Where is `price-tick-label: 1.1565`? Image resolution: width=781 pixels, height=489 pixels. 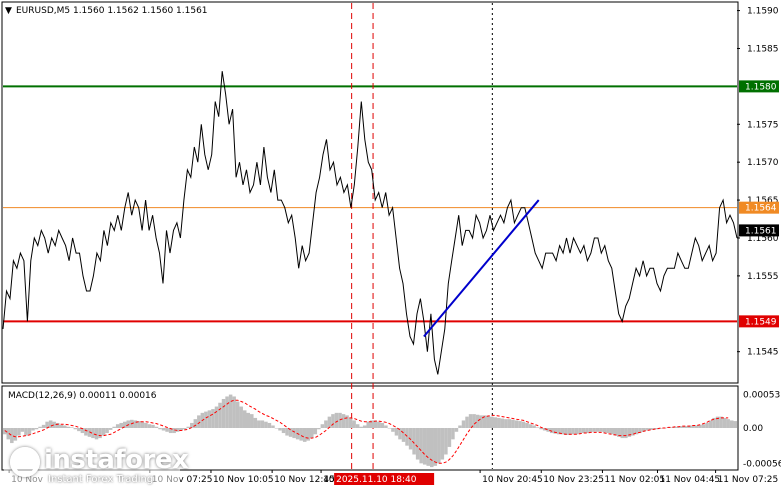 price-tick-label: 1.1565 is located at coordinates (763, 201).